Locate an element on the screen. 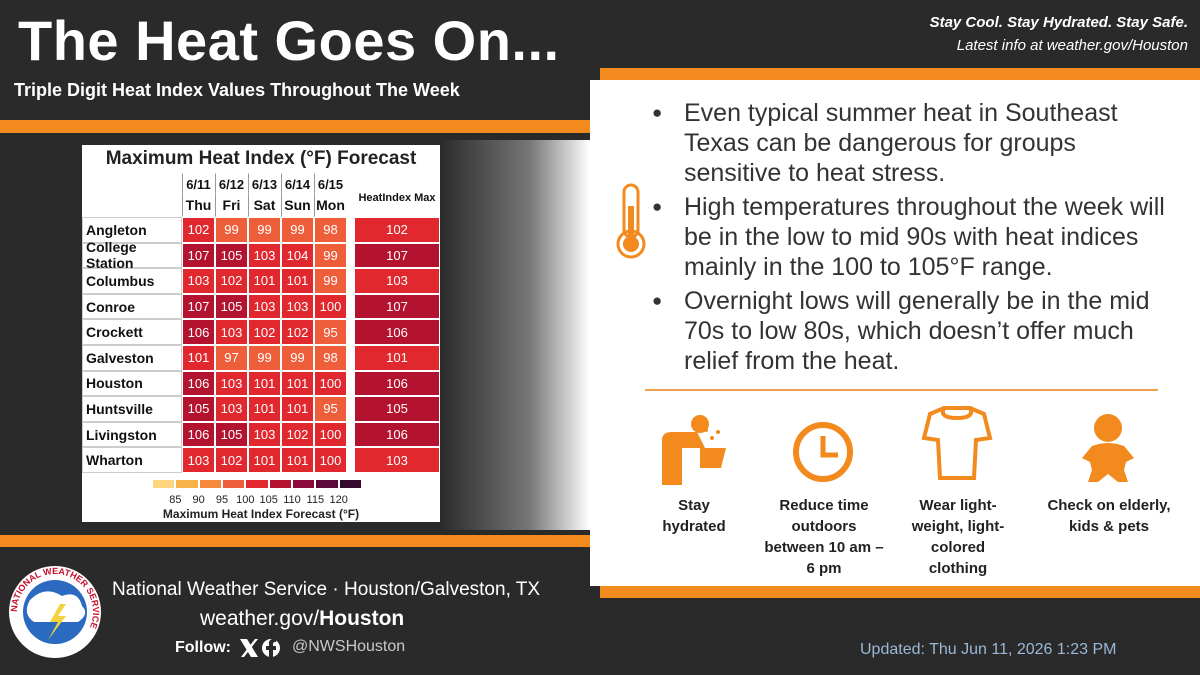 This screenshot has height=675, width=1200. scale-label: Maximum Heat Index Forecast (°F) is located at coordinates (261, 514).